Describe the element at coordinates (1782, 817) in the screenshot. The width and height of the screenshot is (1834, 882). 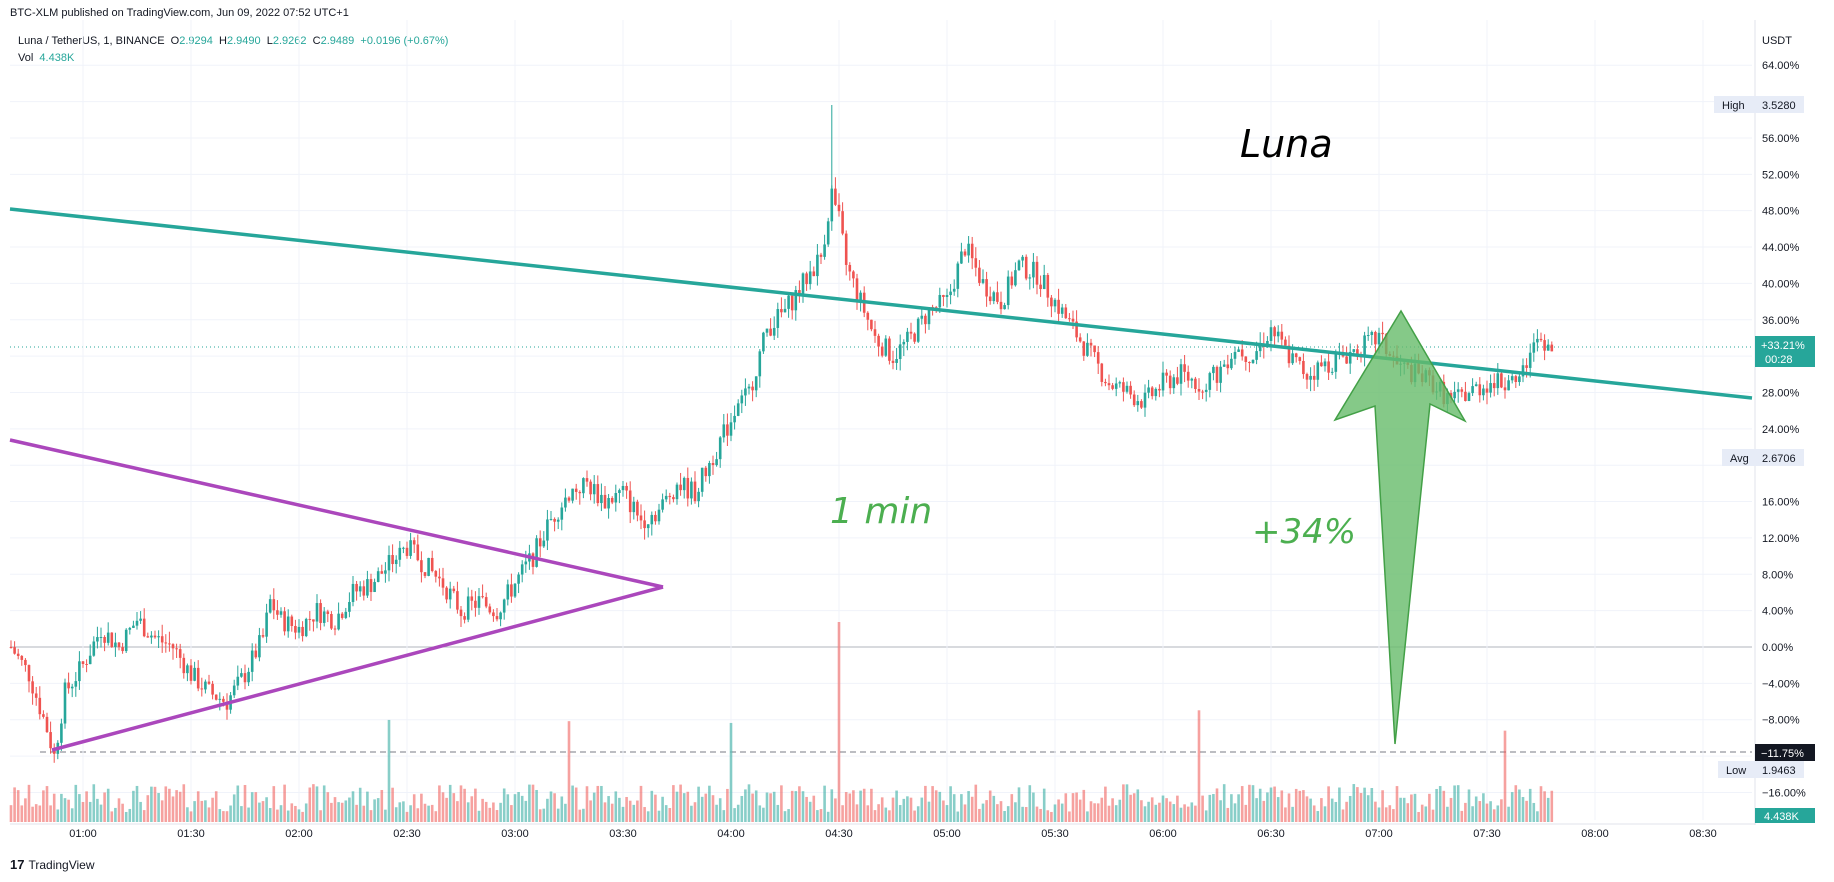
I see `volume-badge-value: 4.438K` at that location.